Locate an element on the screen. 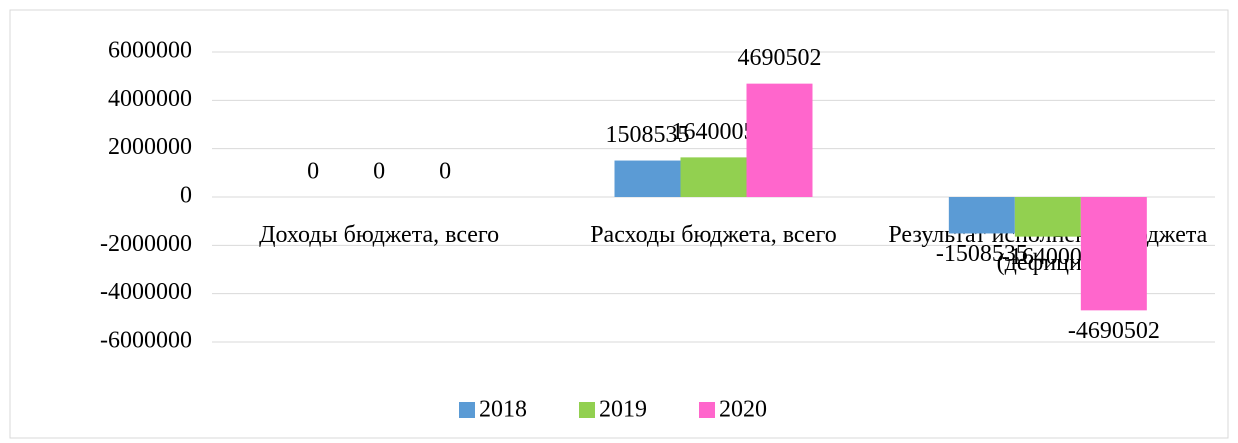 The height and width of the screenshot is (443, 1238). y-tick-label: -6000000 is located at coordinates (146, 341).